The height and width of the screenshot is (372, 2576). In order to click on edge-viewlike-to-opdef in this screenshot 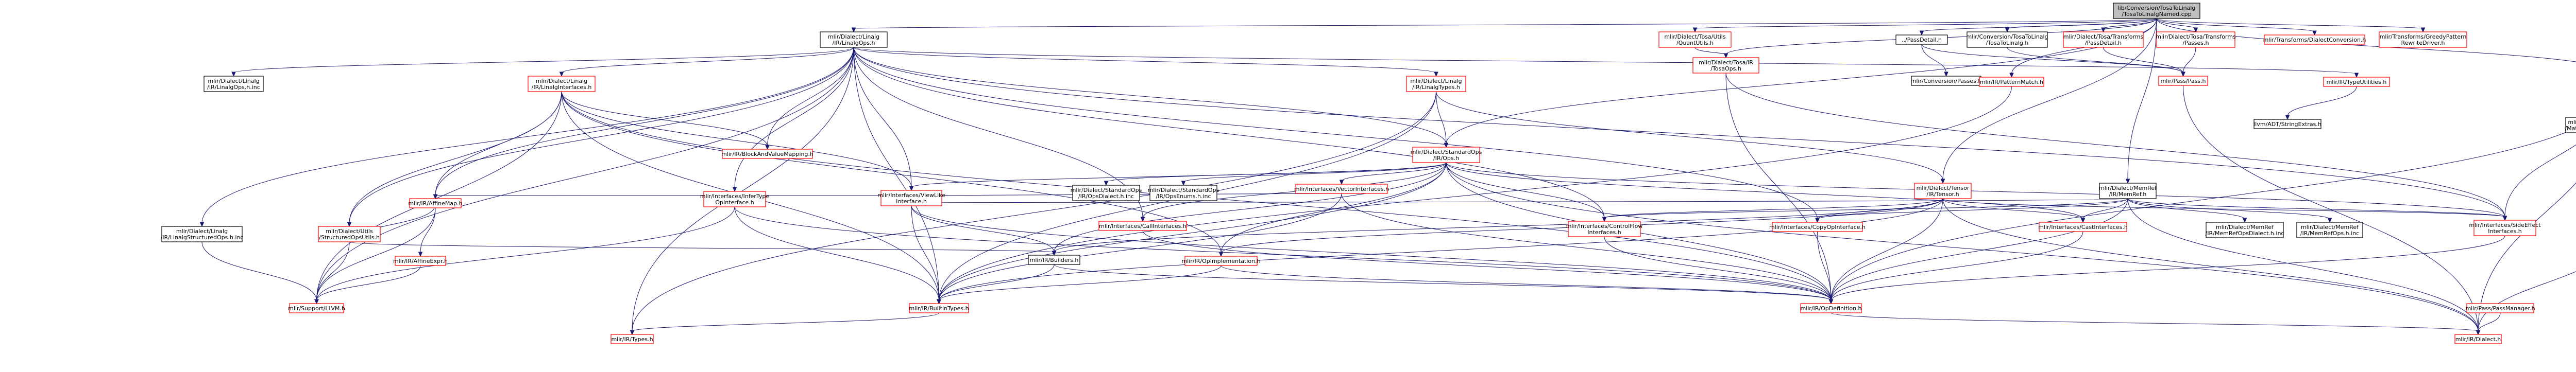, I will do `click(1372, 255)`.